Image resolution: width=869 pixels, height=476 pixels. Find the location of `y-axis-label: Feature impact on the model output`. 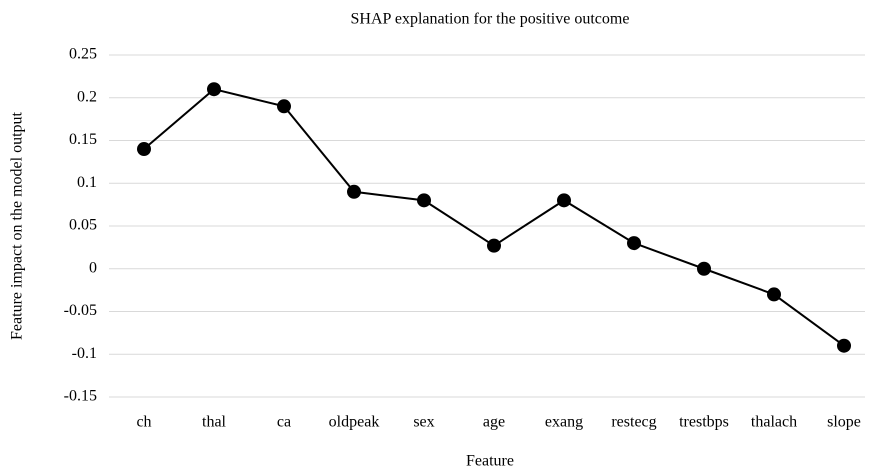

y-axis-label: Feature impact on the model output is located at coordinates (17, 225).